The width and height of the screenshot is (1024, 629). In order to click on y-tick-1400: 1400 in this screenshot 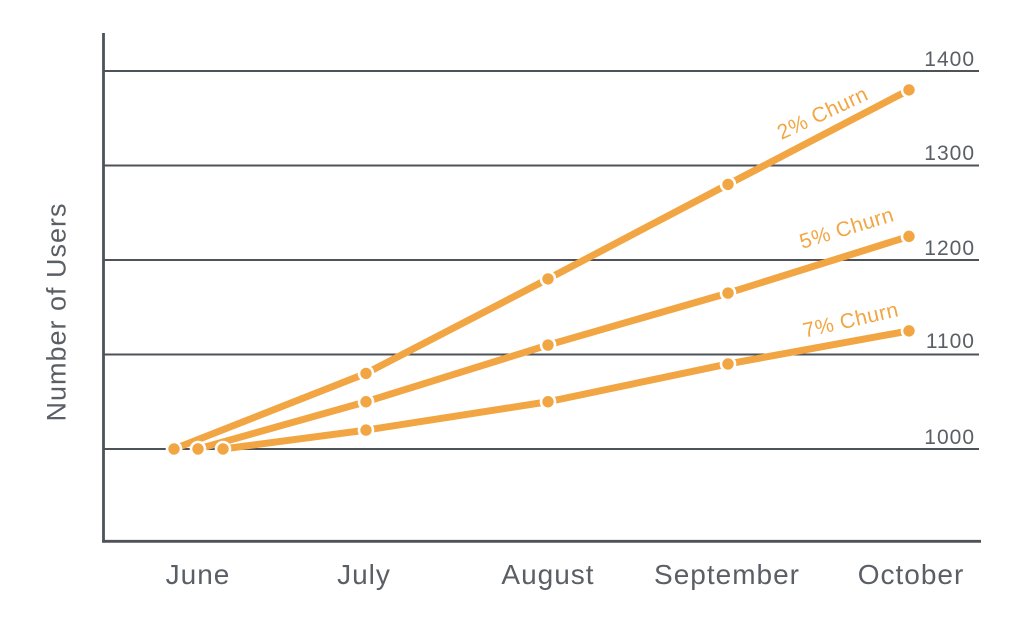, I will do `click(949, 59)`.